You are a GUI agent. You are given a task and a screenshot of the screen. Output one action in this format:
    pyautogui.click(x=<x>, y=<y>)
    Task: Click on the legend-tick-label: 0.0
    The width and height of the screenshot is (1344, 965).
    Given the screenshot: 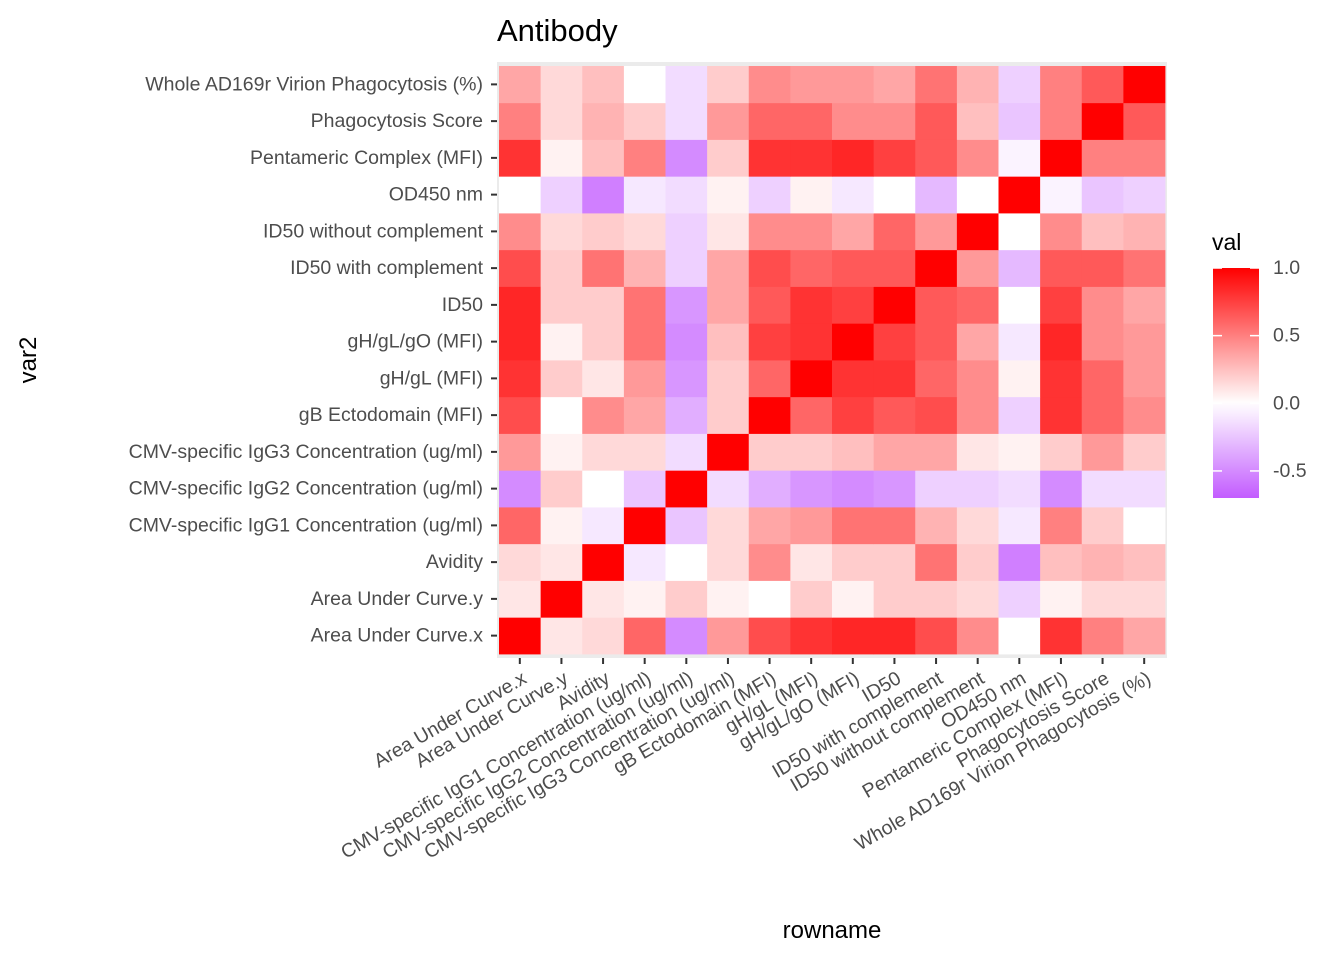 What is the action you would take?
    pyautogui.click(x=1286, y=403)
    